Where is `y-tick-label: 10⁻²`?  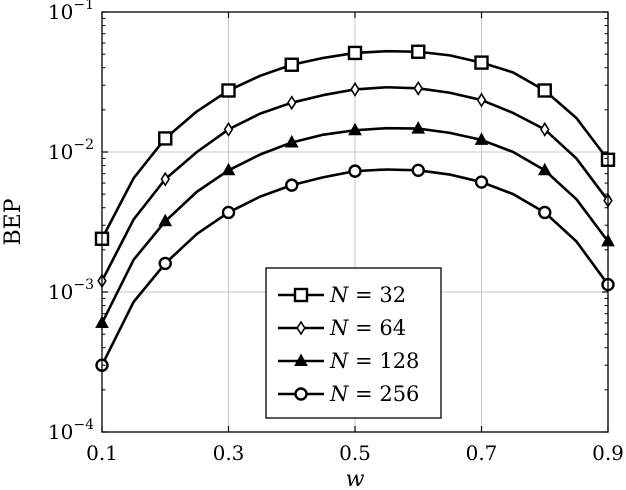
y-tick-label: 10⁻² is located at coordinates (71, 150).